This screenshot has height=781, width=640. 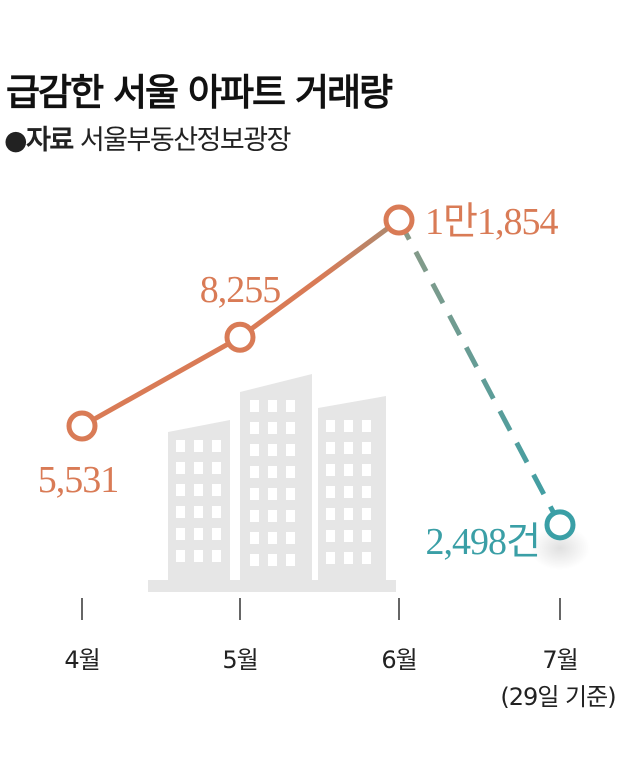 I want to click on building-illustration, so click(x=272, y=483).